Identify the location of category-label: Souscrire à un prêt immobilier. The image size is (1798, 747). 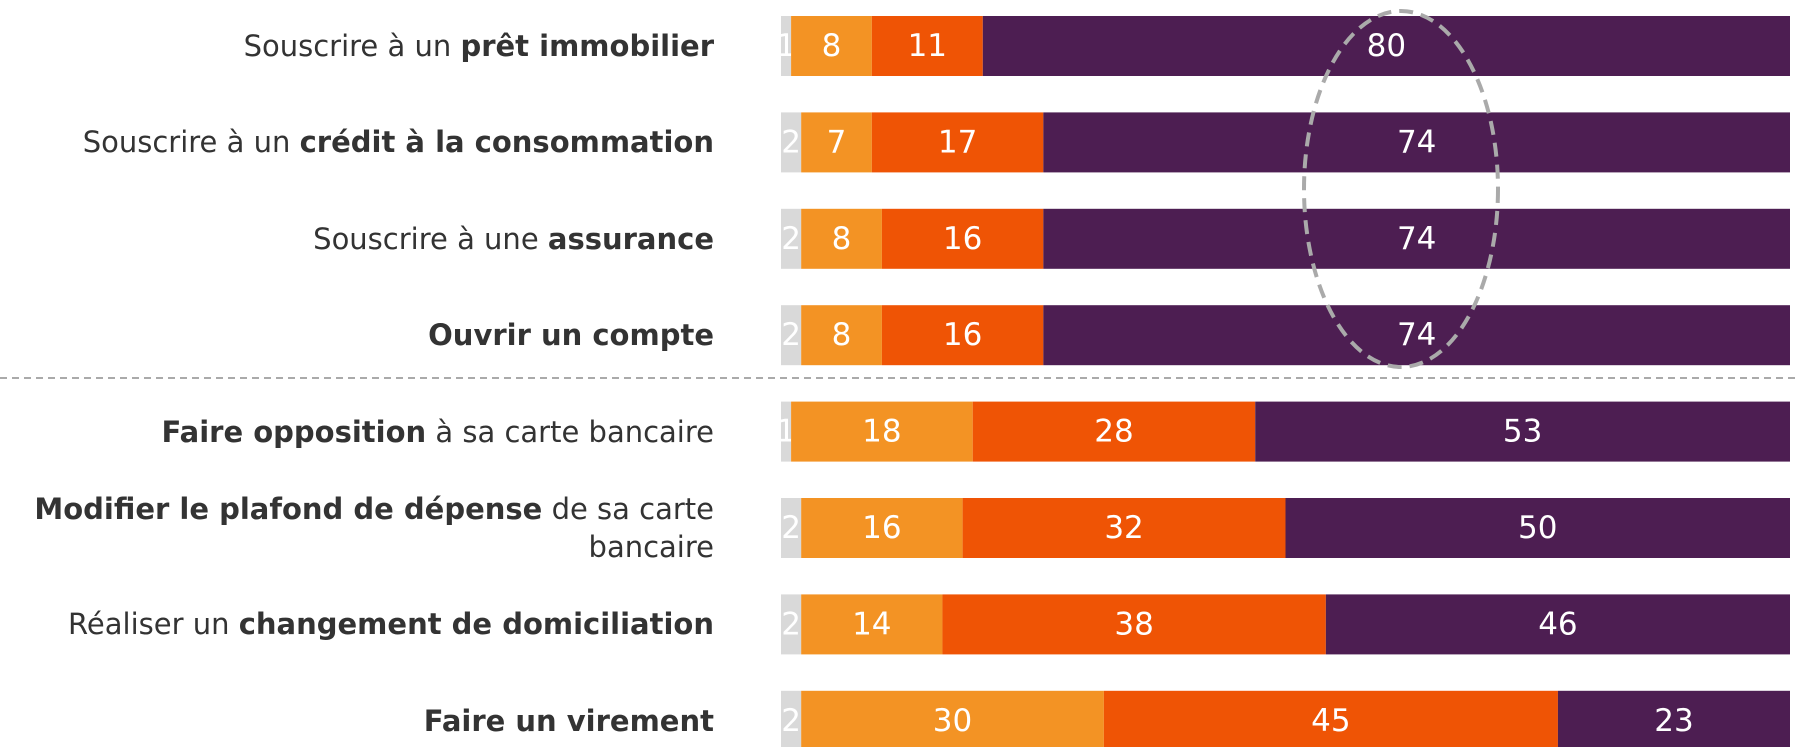
(357, 46).